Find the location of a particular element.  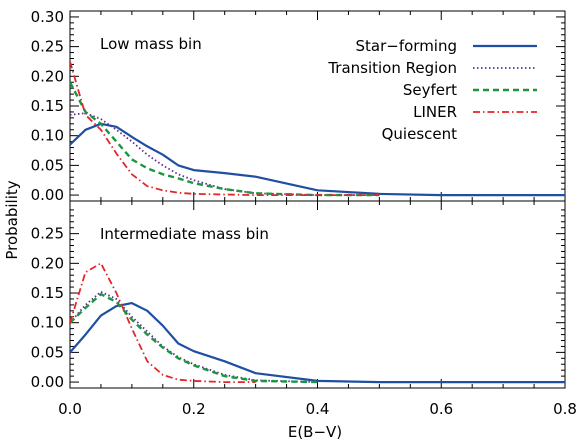

panel-label: Low mass bin is located at coordinates (151, 44).